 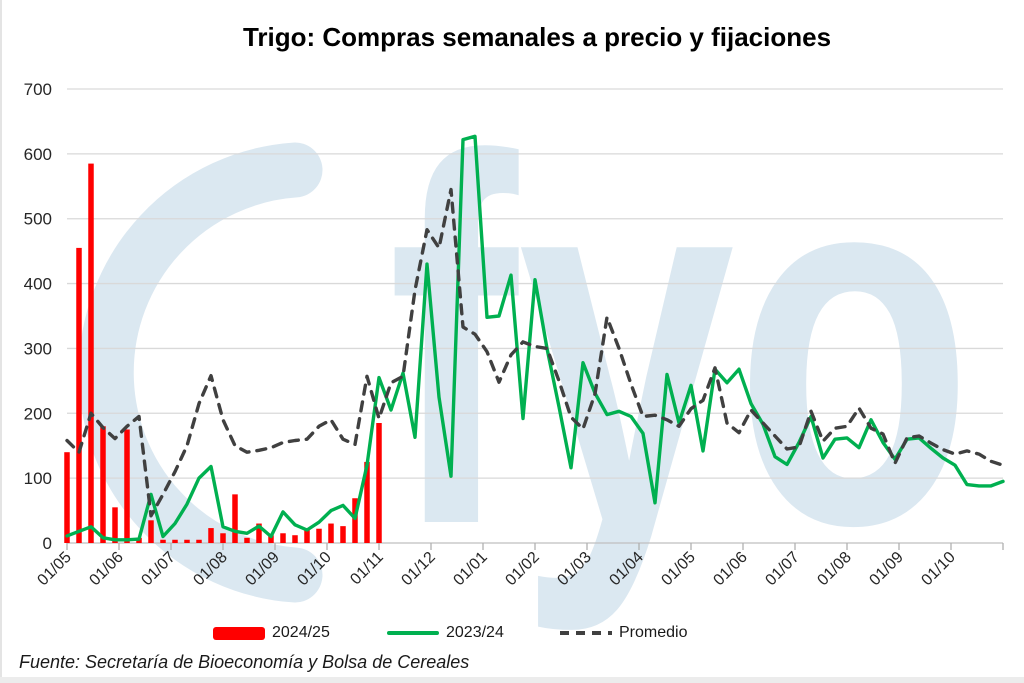 I want to click on svg-text: 100, so click(x=38, y=478).